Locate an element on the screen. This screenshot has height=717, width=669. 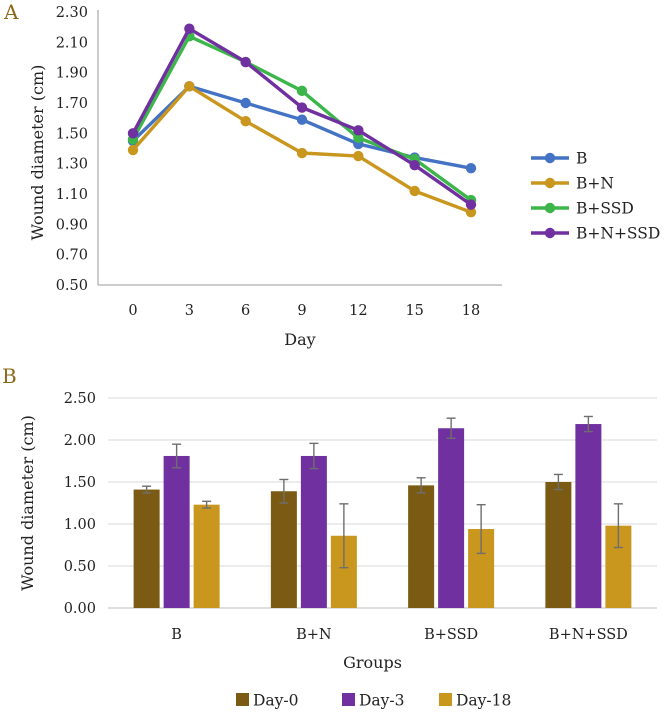
category-label-b-ssd: B+SSD is located at coordinates (451, 635).